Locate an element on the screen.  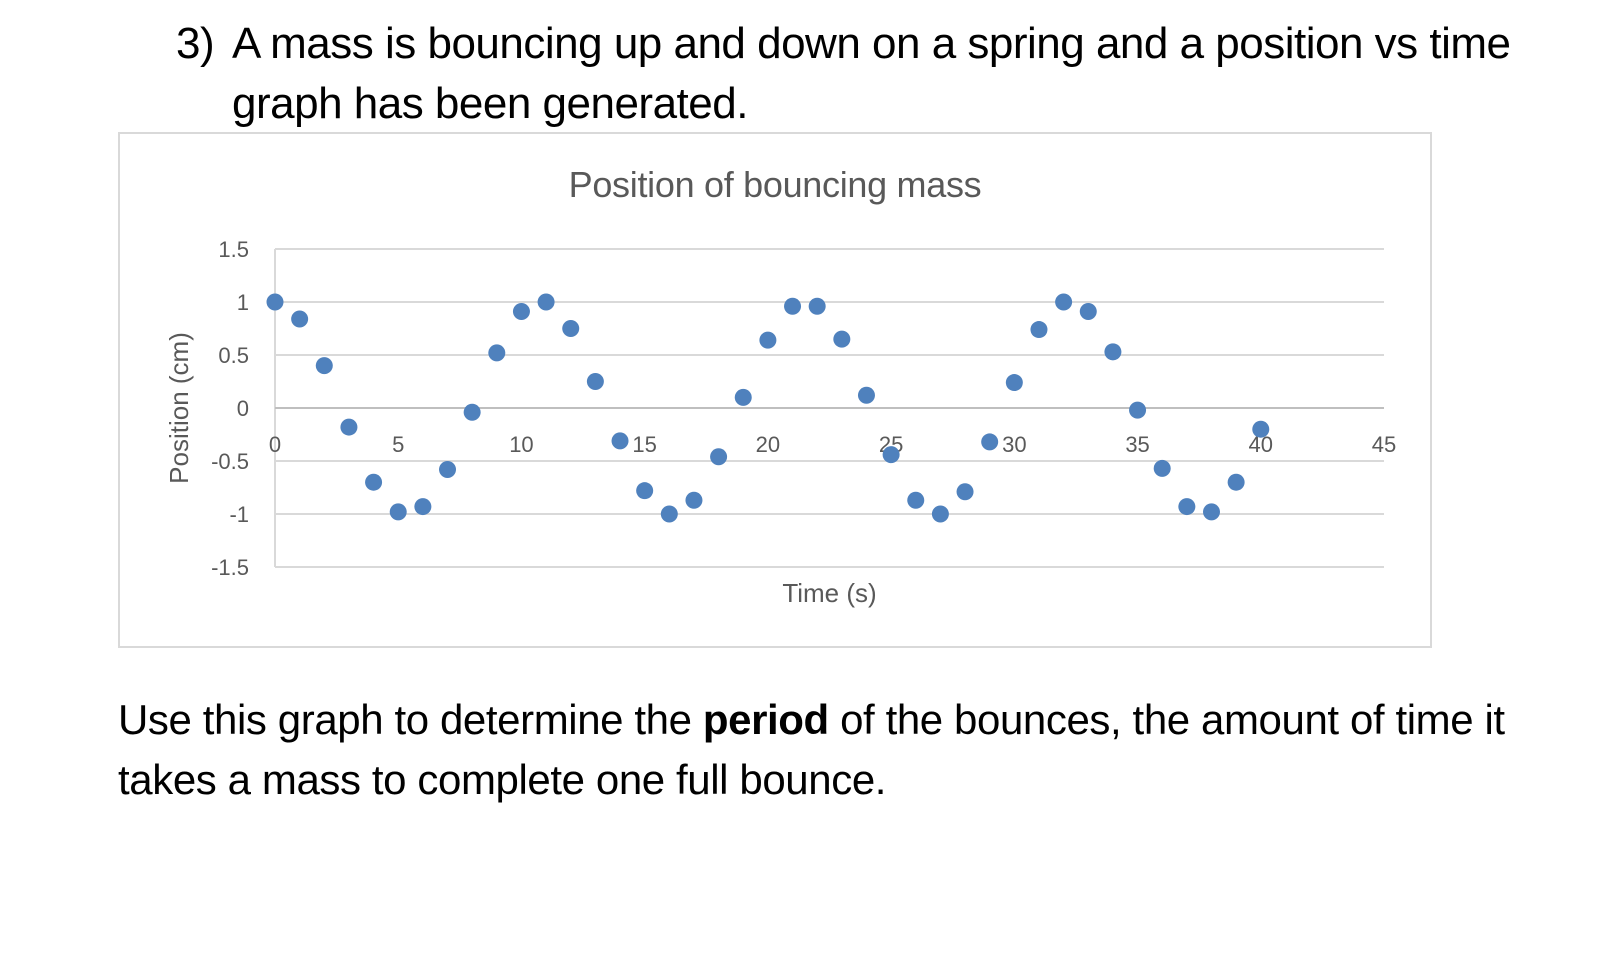
x-tick-labels: 0 5 10 15 20 25 30 35 40 45 is located at coordinates (832, 444).